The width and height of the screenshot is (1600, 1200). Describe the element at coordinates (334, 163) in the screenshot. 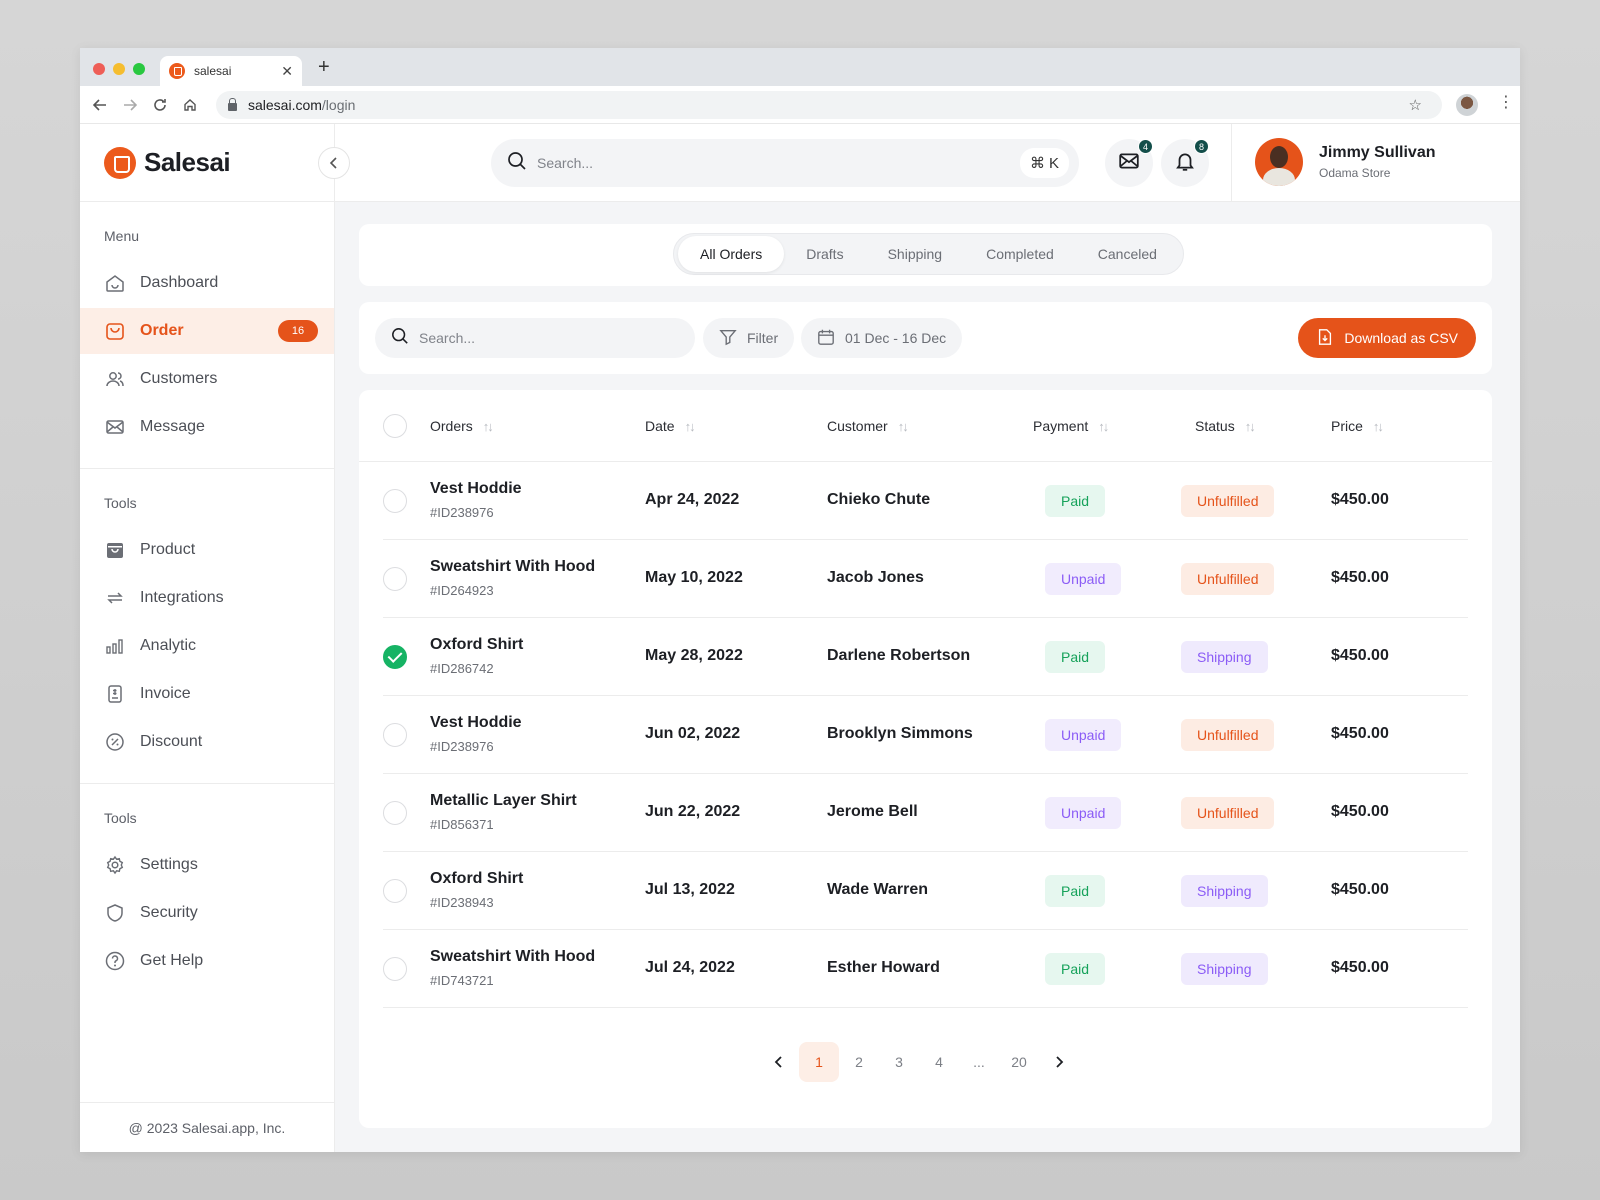

I see `collapse-sidebar-button` at that location.